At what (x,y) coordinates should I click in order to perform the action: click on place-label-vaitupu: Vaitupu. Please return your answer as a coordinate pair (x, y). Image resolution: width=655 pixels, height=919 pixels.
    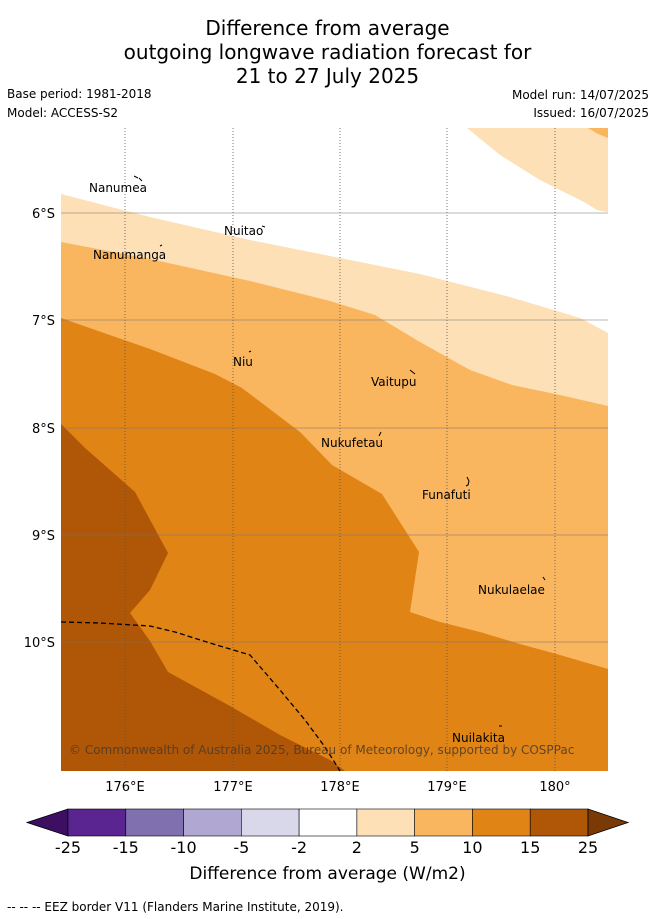
    Looking at the image, I should click on (394, 382).